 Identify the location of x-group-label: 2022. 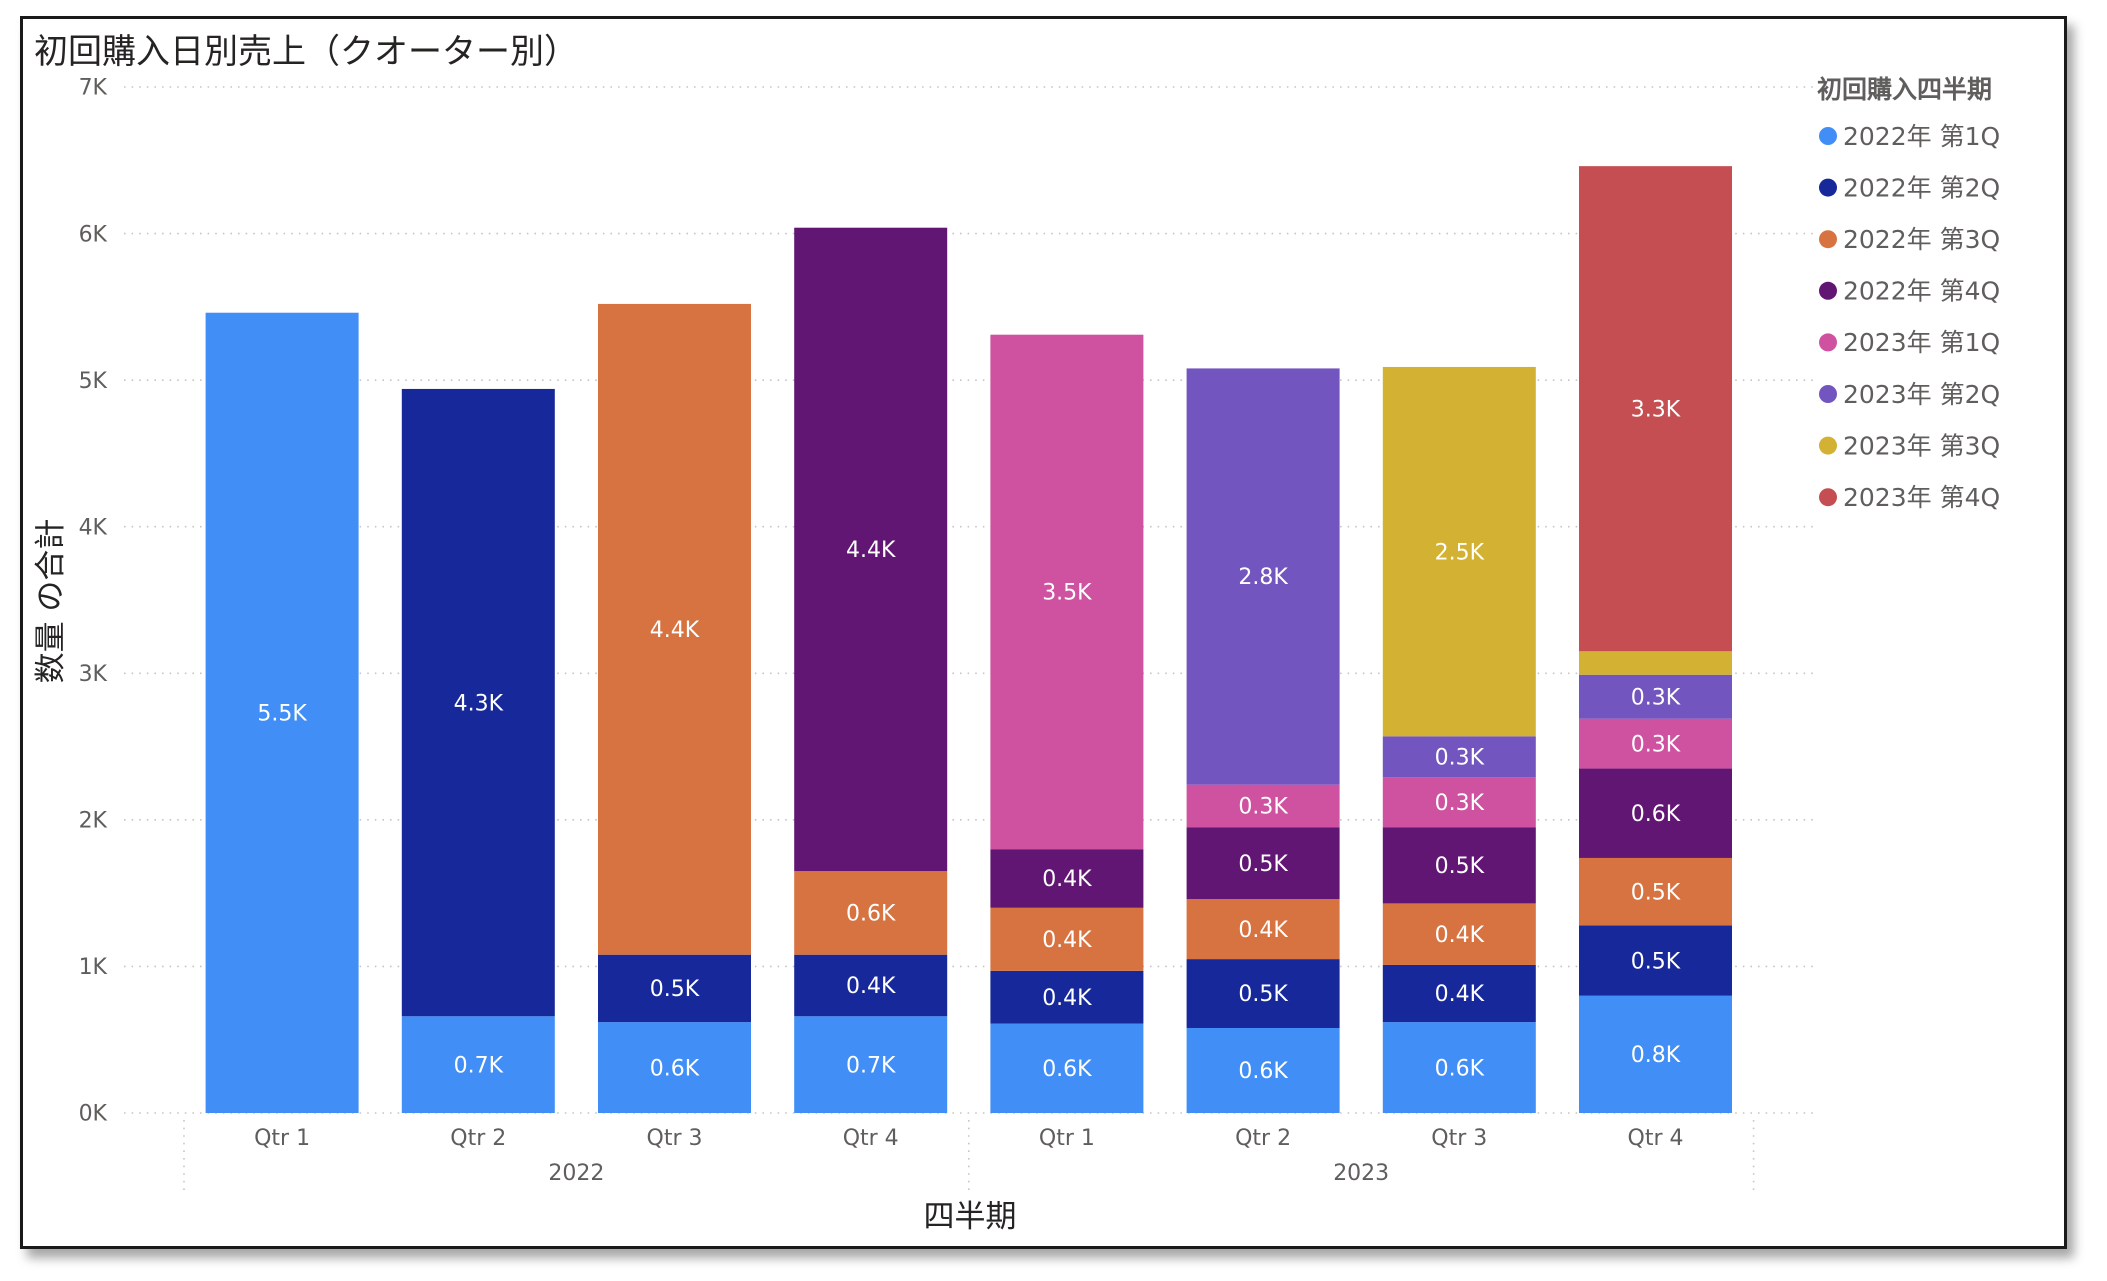
(576, 1173).